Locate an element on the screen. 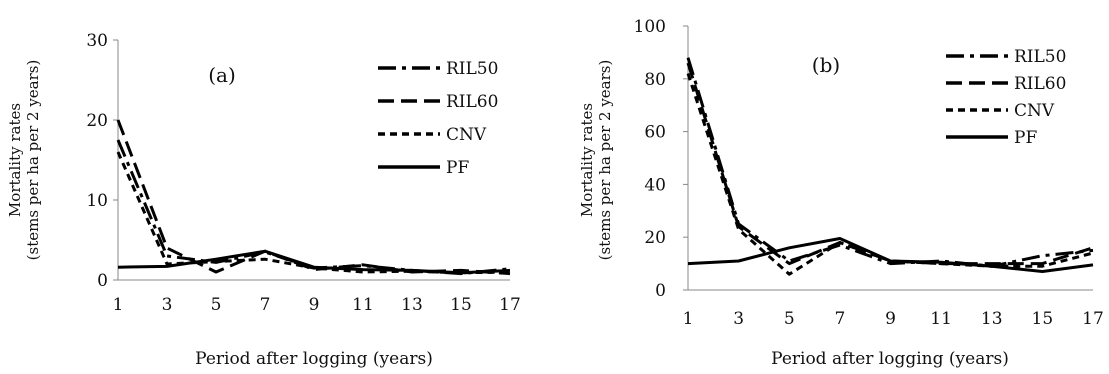 The width and height of the screenshot is (1109, 374). panel-label: (a) is located at coordinates (222, 75).